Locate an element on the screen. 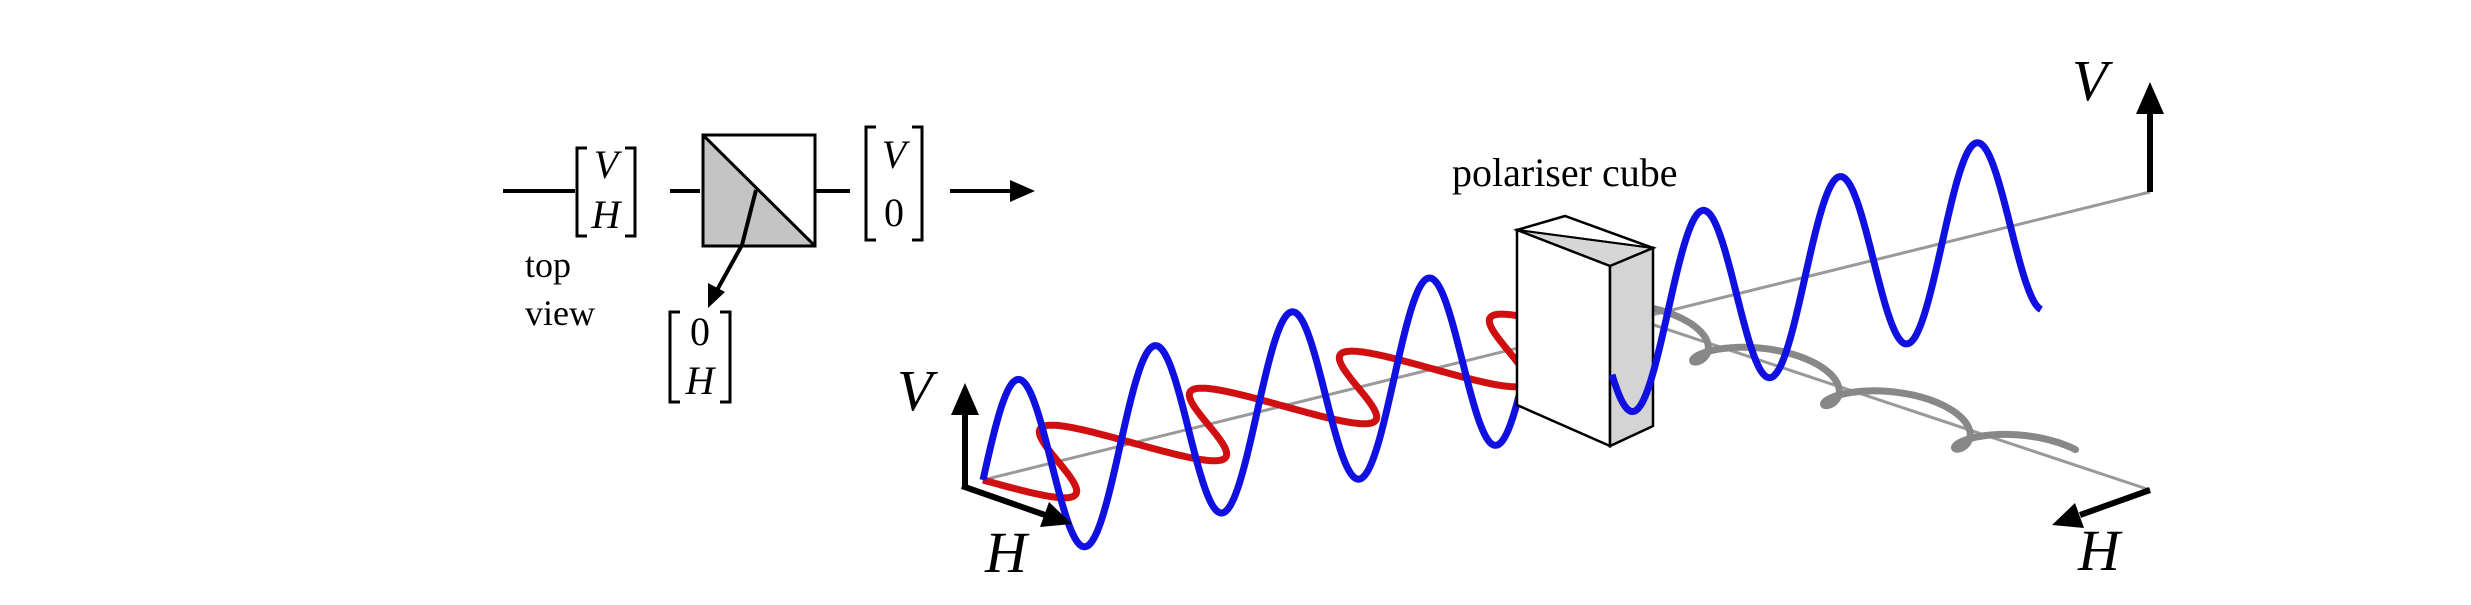 This screenshot has width=2471, height=605. cube-side-face is located at coordinates (1631, 347).